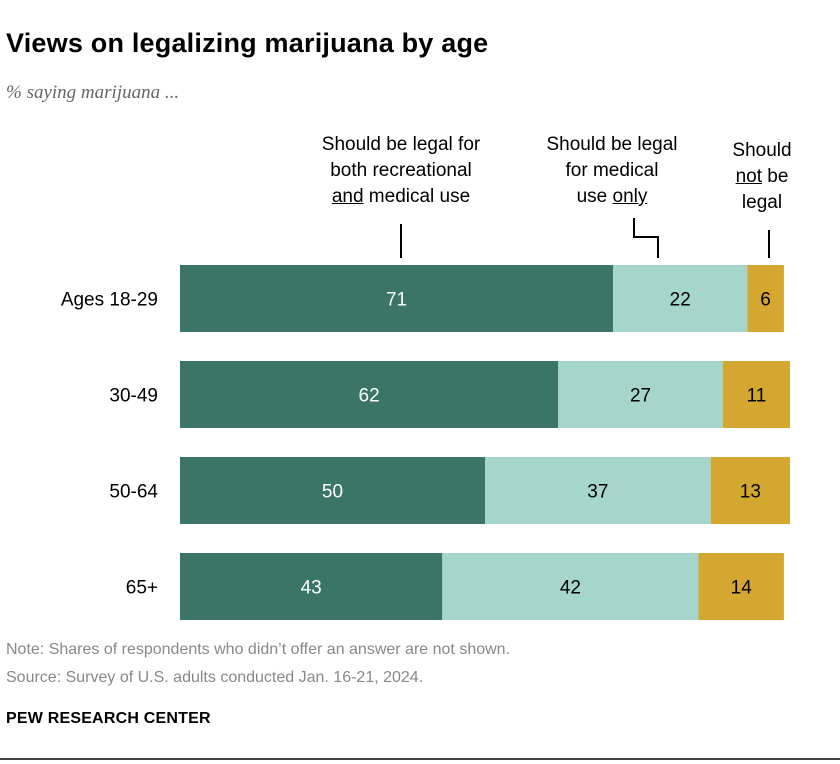  I want to click on category-label: Ages 18-29, so click(109, 300).